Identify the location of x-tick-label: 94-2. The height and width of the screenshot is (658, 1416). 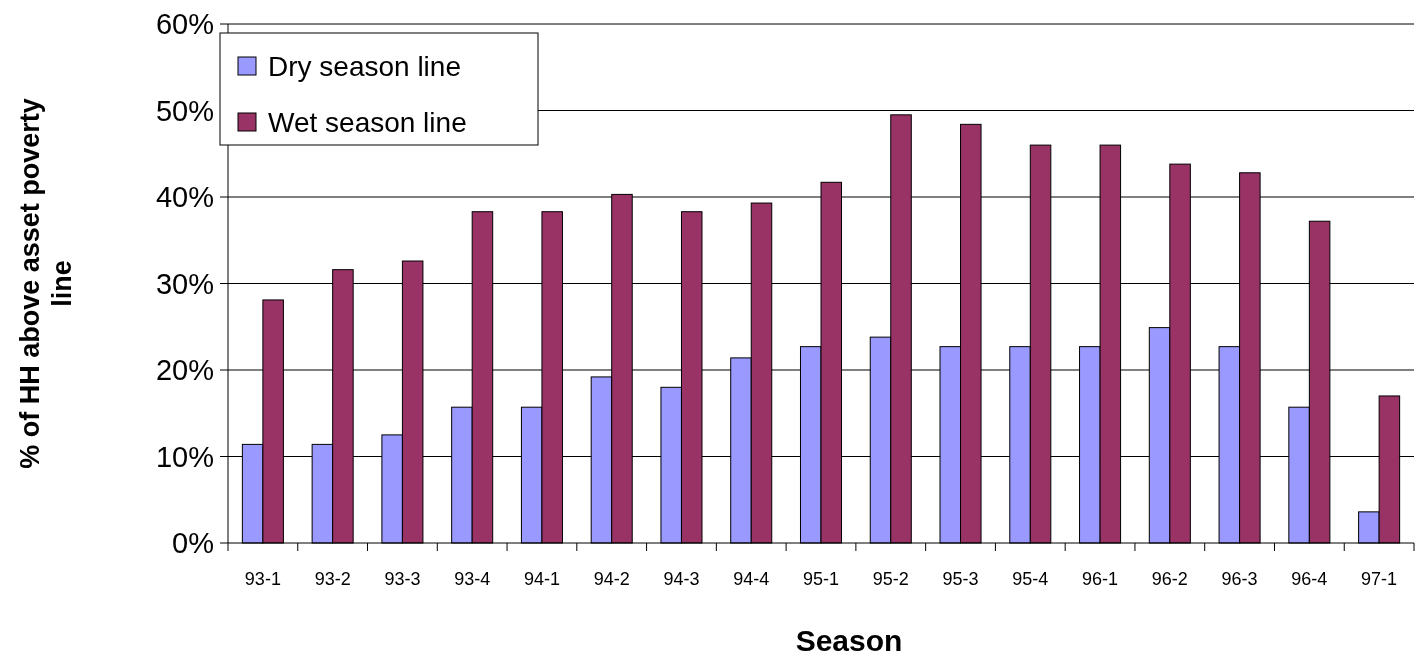
(611, 579).